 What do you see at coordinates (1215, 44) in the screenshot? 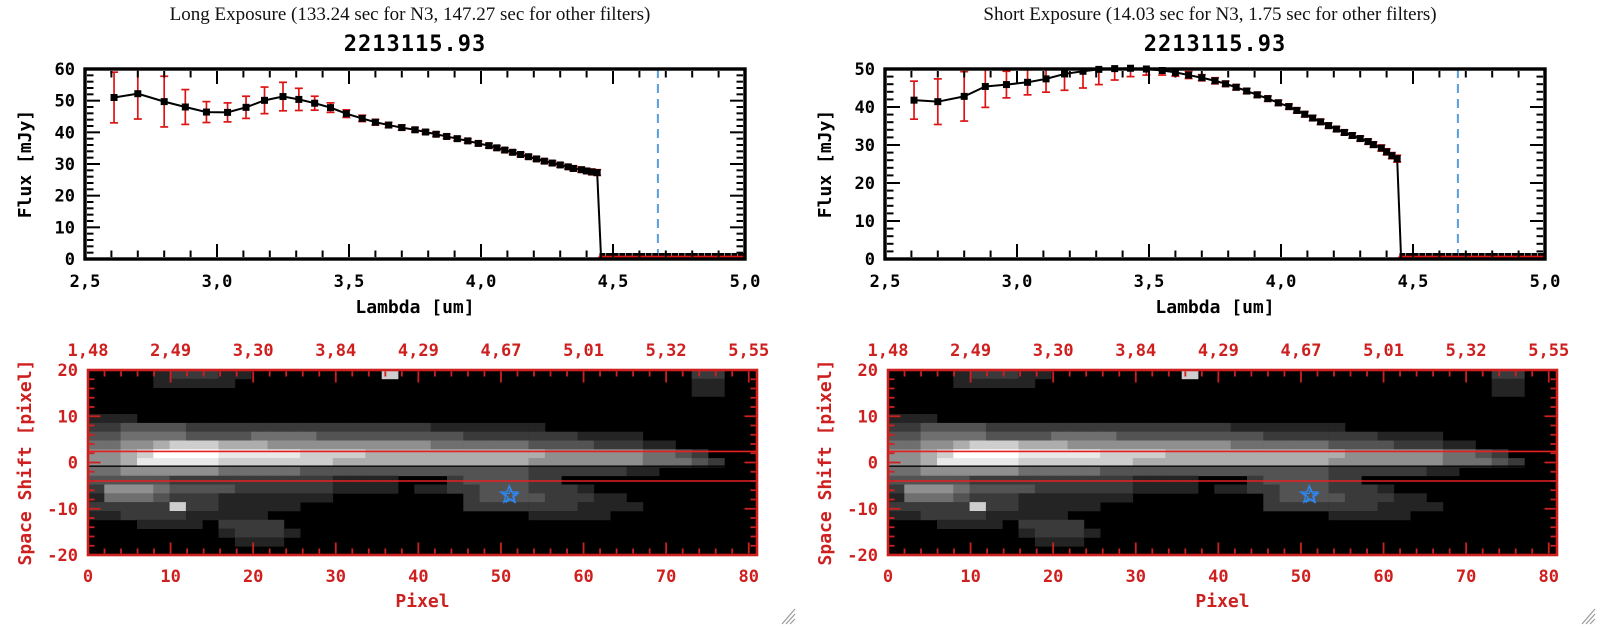
I see `plot-title-short: 2213115.93` at bounding box center [1215, 44].